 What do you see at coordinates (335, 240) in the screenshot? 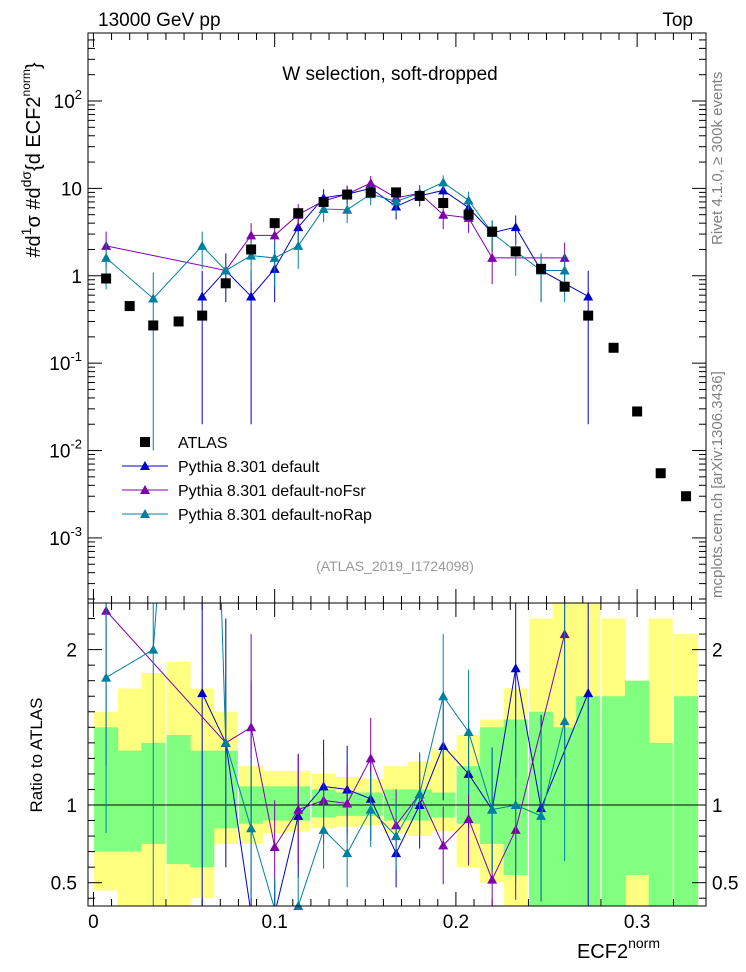
I see `series-line` at bounding box center [335, 240].